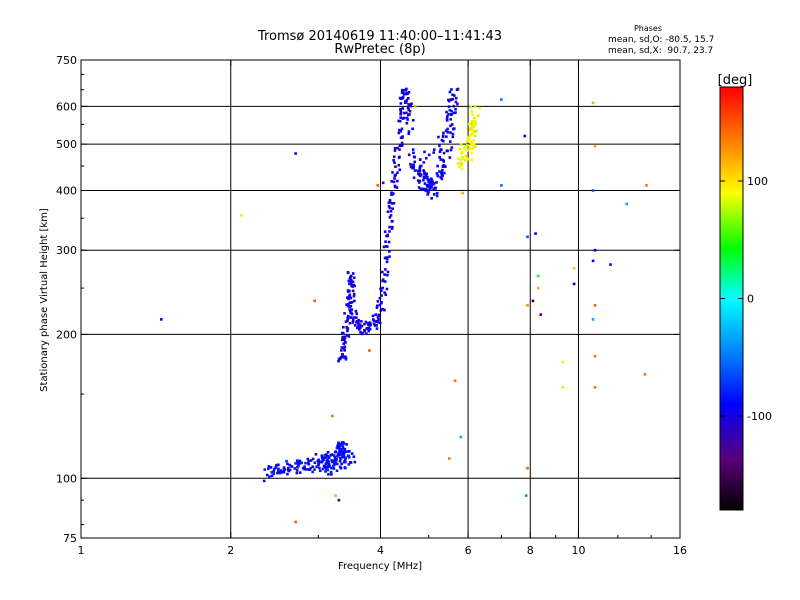 This screenshot has height=600, width=800. Describe the element at coordinates (680, 550) in the screenshot. I see `x-tick-label: 16` at that location.